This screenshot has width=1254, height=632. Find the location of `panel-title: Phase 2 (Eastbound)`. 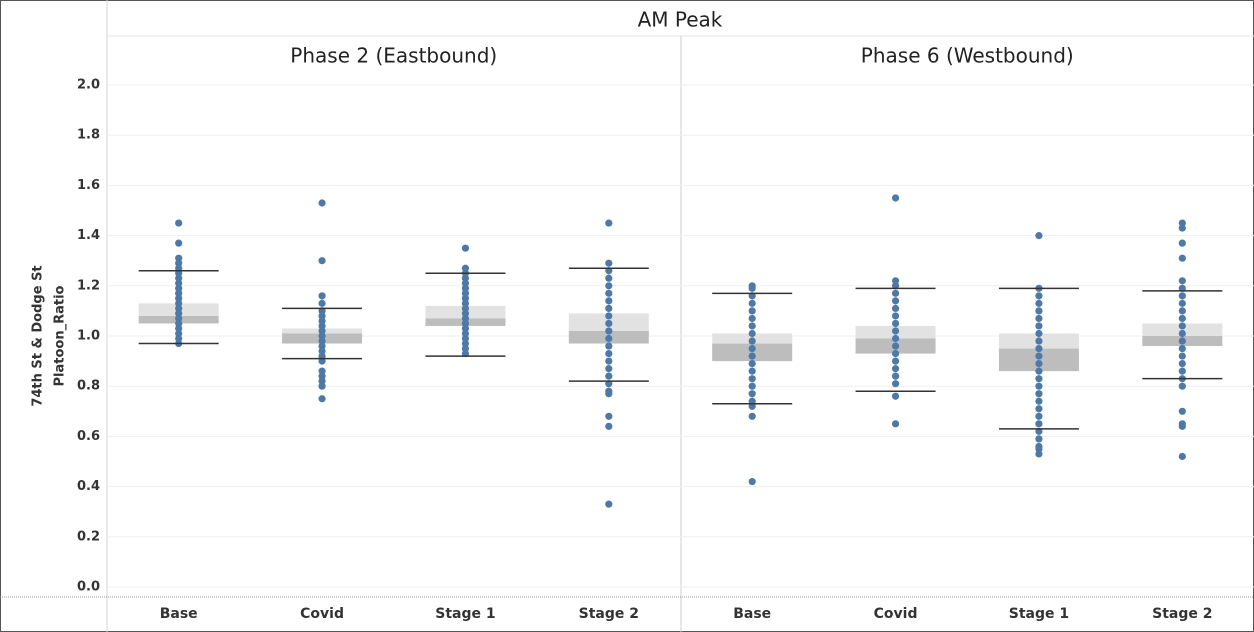

panel-title: Phase 2 (Eastbound) is located at coordinates (393, 56).